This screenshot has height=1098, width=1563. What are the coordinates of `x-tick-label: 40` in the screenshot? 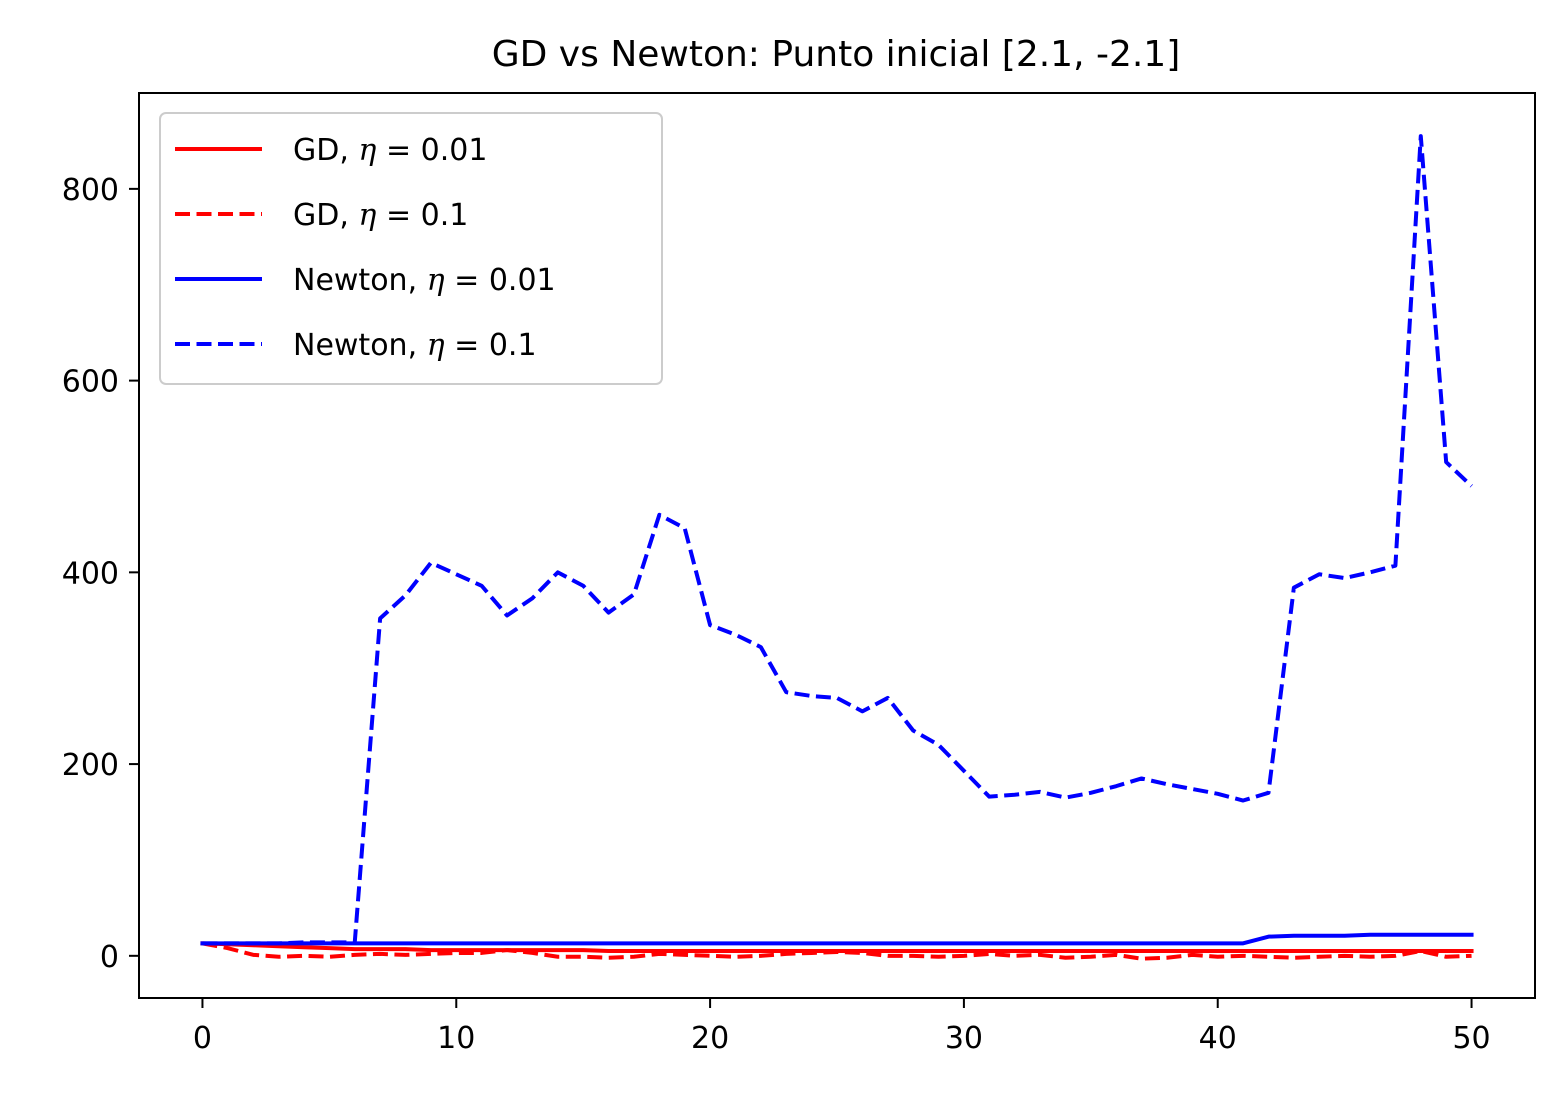 It's located at (1218, 1038).